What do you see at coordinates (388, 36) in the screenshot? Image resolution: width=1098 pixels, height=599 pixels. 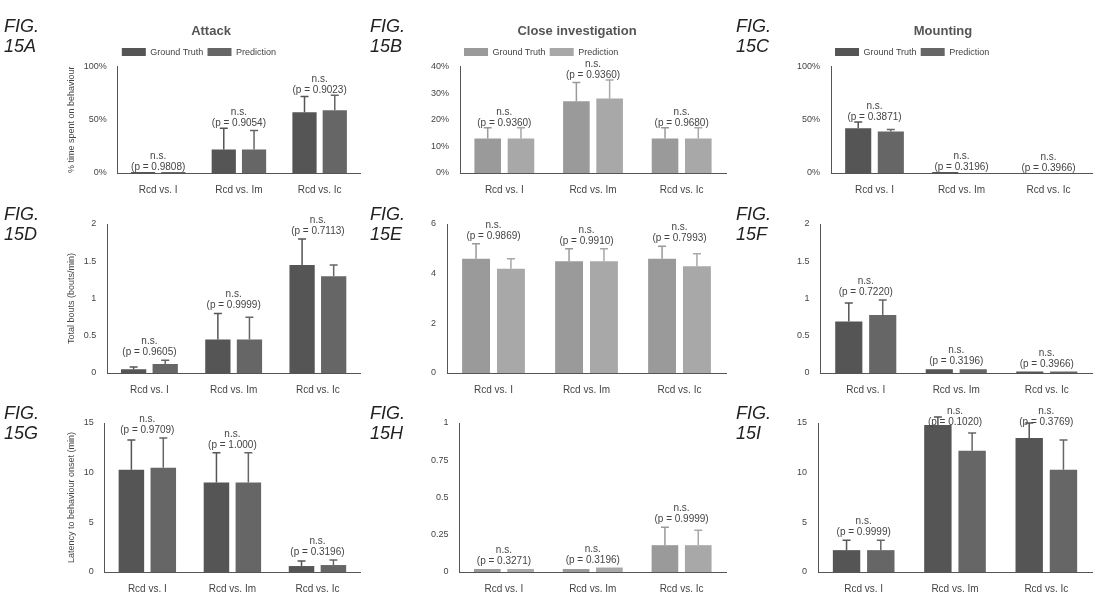 I see `chart-subtitle: FIG. 15B` at bounding box center [388, 36].